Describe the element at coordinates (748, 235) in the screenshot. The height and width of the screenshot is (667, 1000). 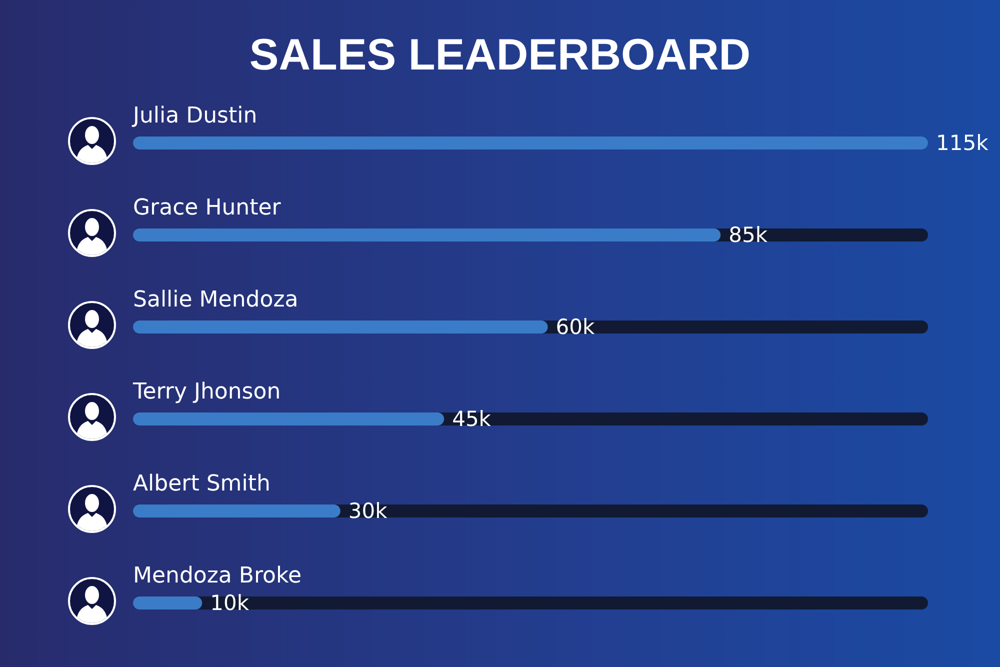
I see `data-label: 85k` at that location.